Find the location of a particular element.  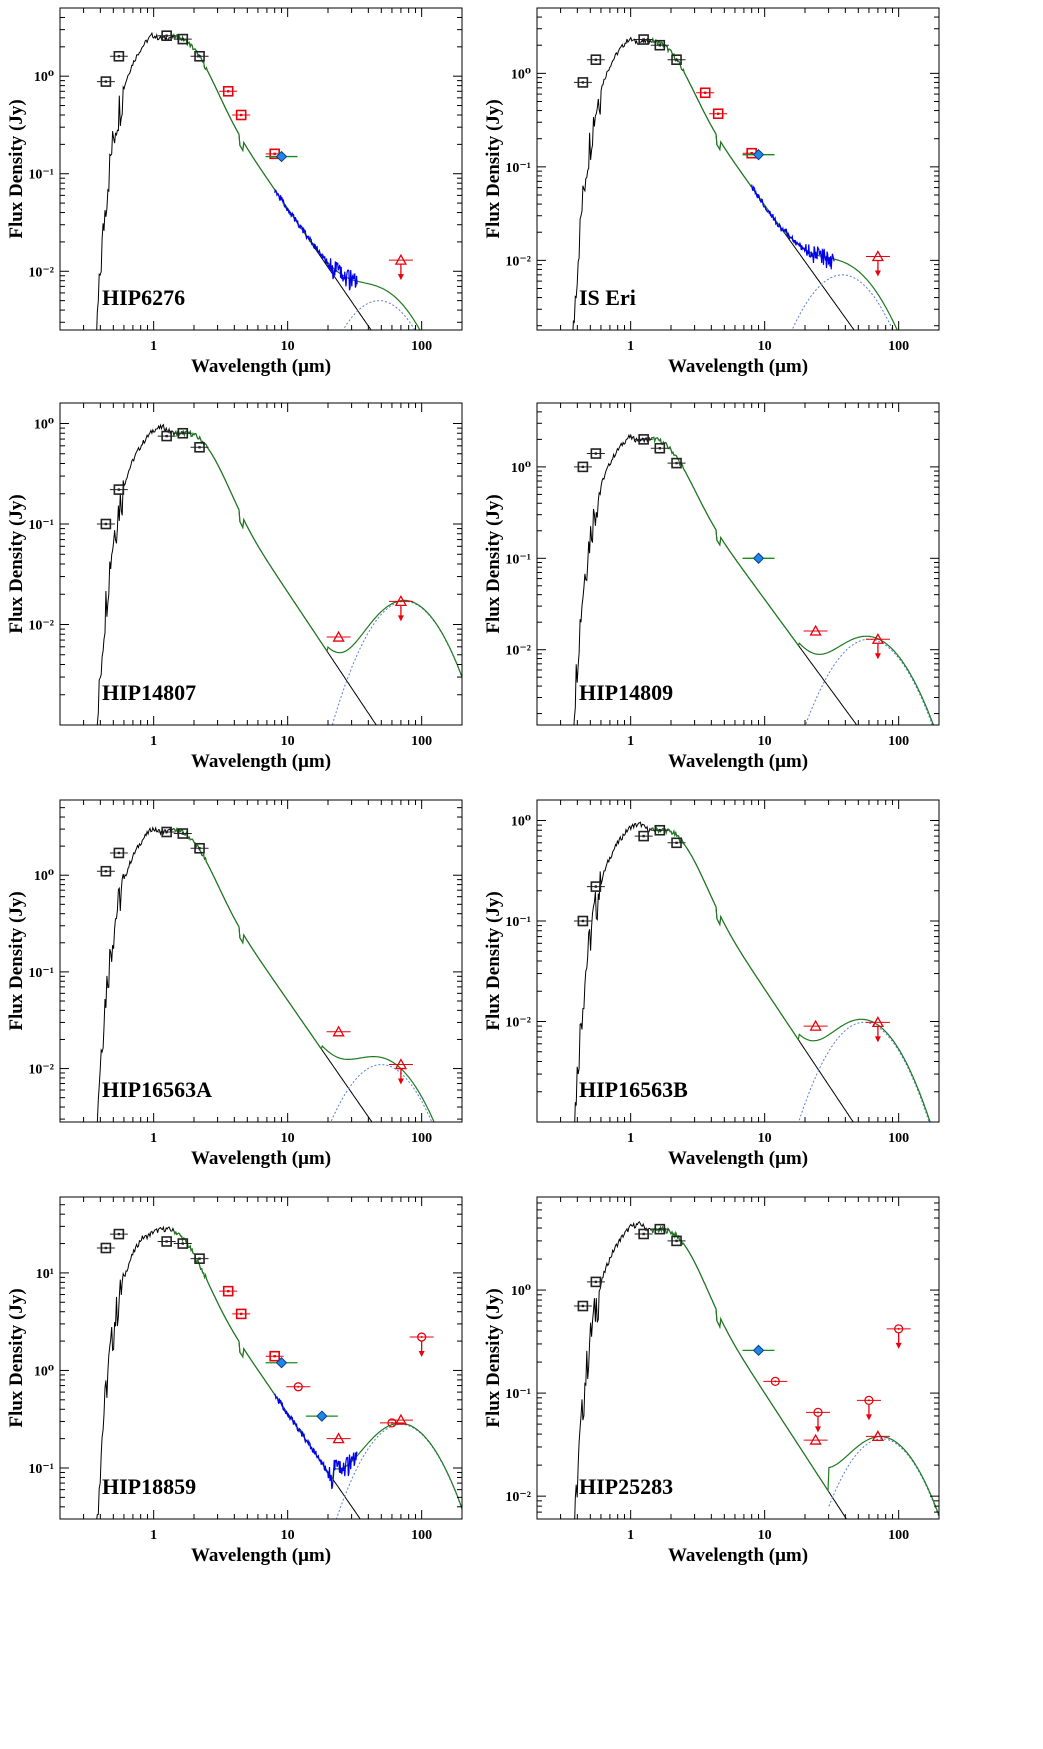

irs-spectrum is located at coordinates (793, 227).